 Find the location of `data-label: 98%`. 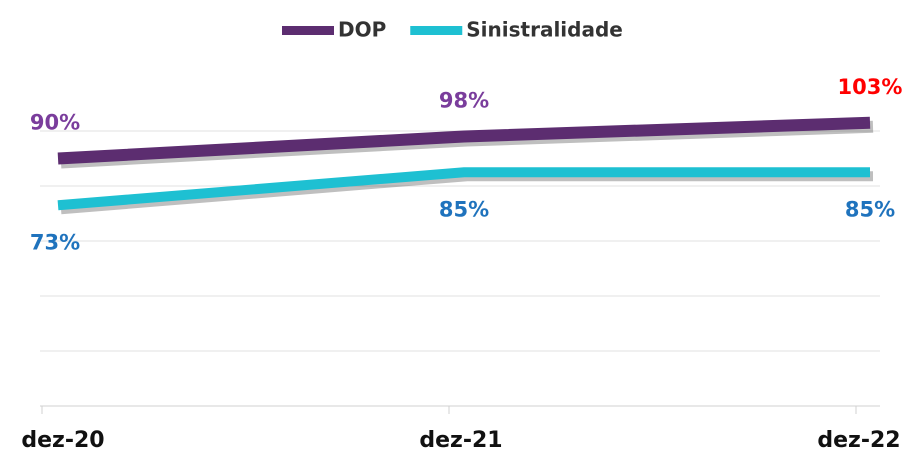

data-label: 98% is located at coordinates (464, 101).